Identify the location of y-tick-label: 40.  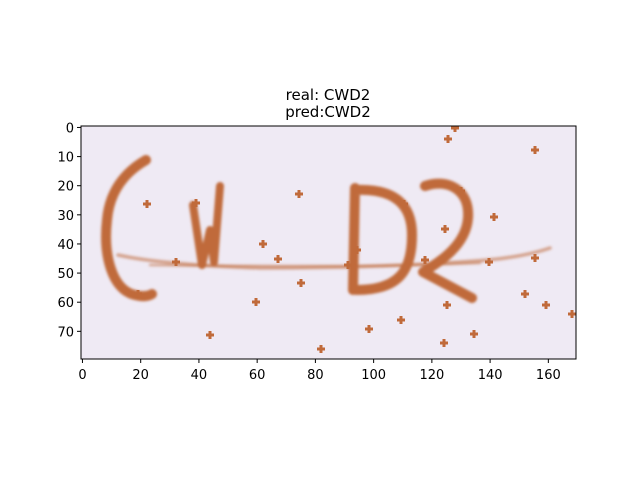
(65, 245).